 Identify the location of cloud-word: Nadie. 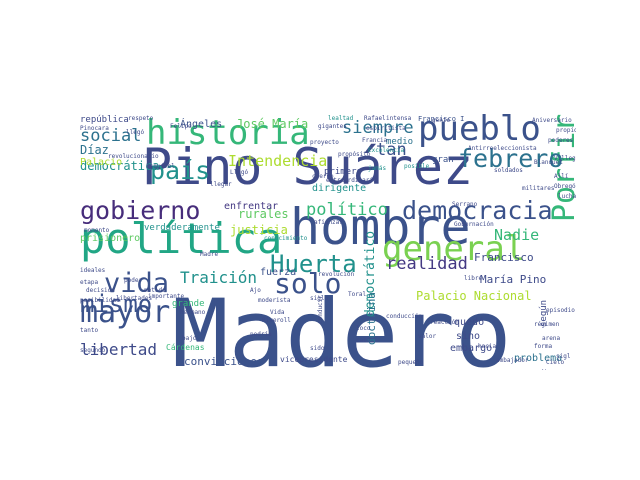
(517, 235).